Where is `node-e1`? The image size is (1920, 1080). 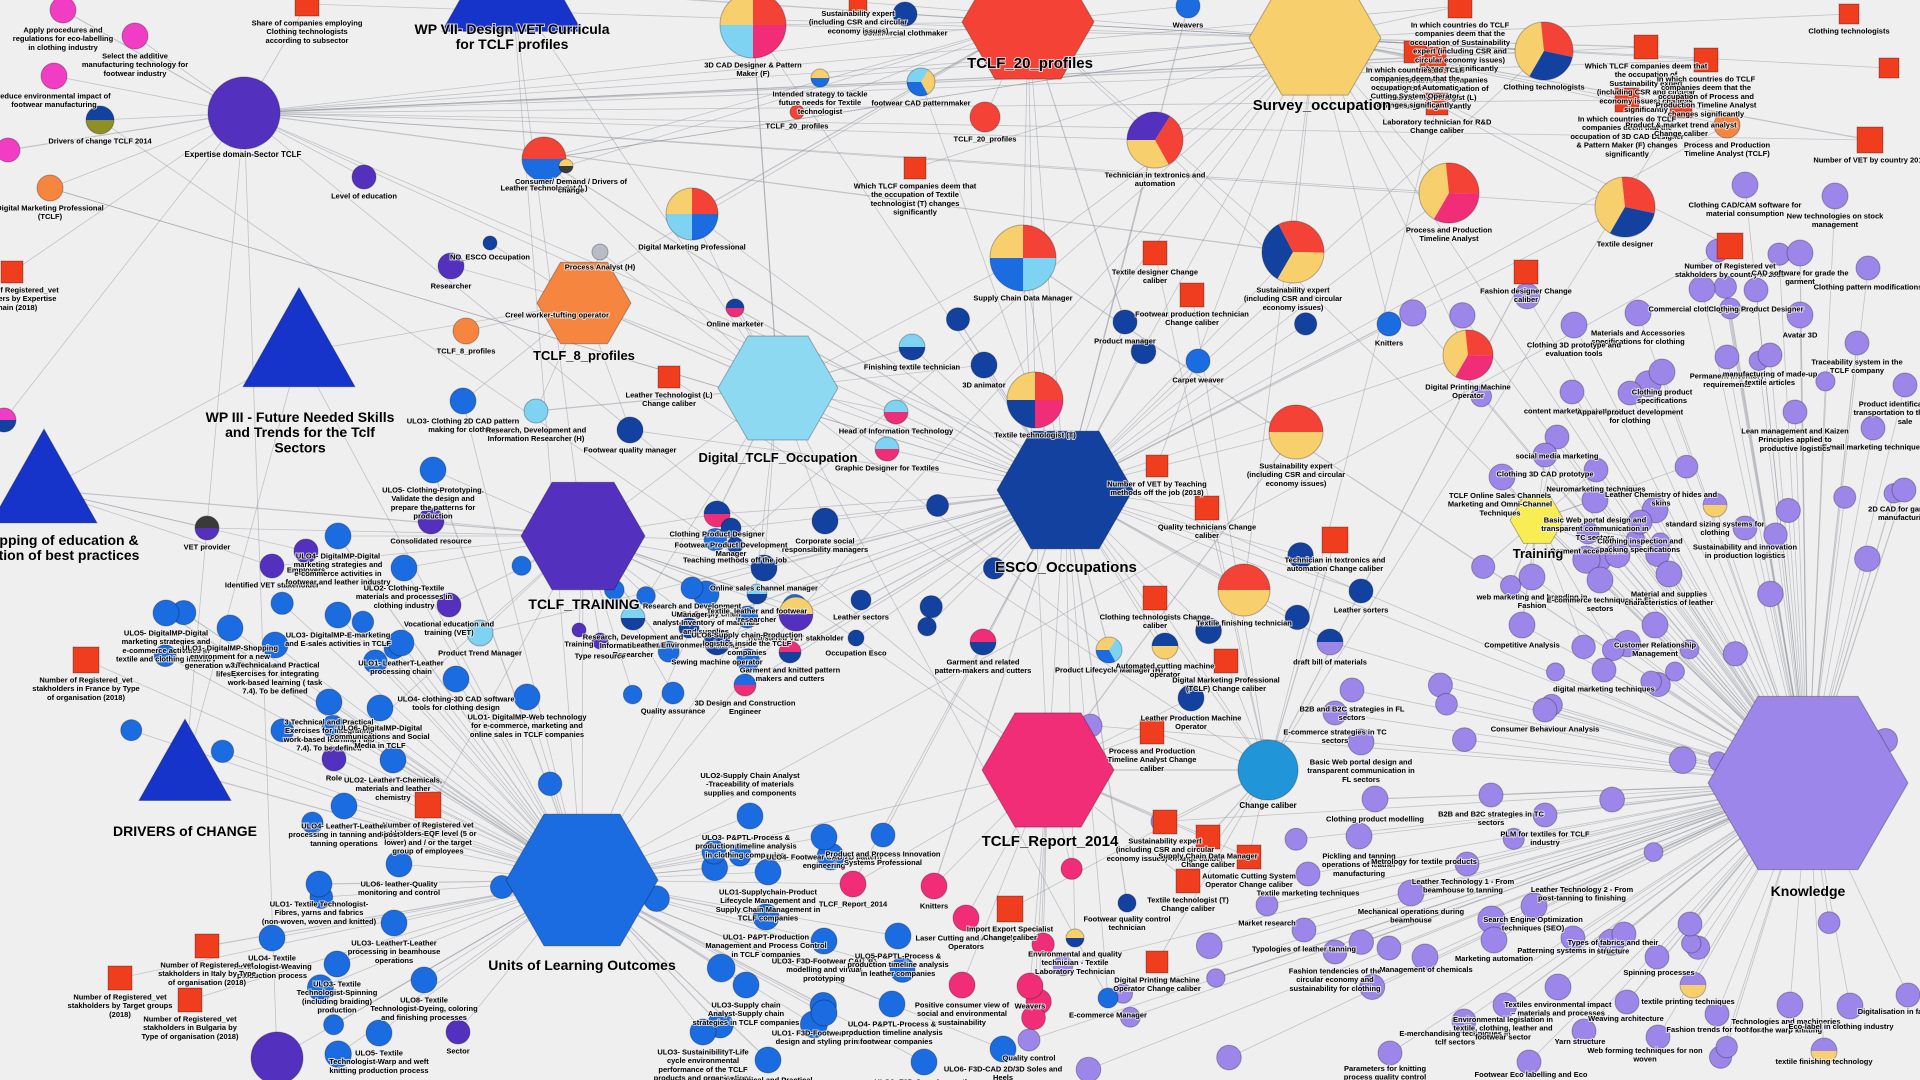
node-e1 is located at coordinates (1207, 508).